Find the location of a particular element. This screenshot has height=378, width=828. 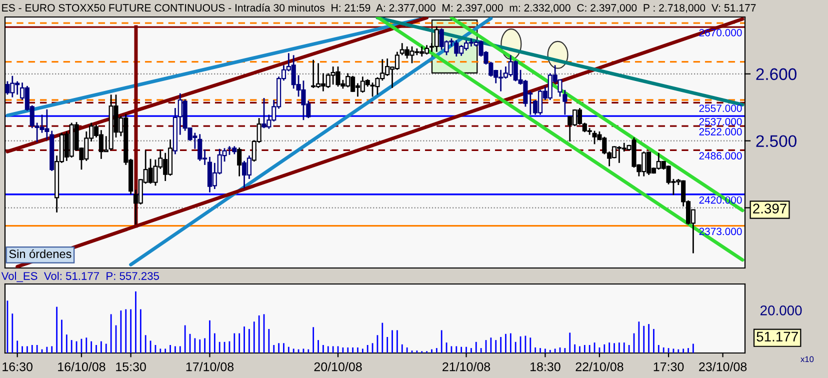

x-tick-label: 17:30 is located at coordinates (669, 367).